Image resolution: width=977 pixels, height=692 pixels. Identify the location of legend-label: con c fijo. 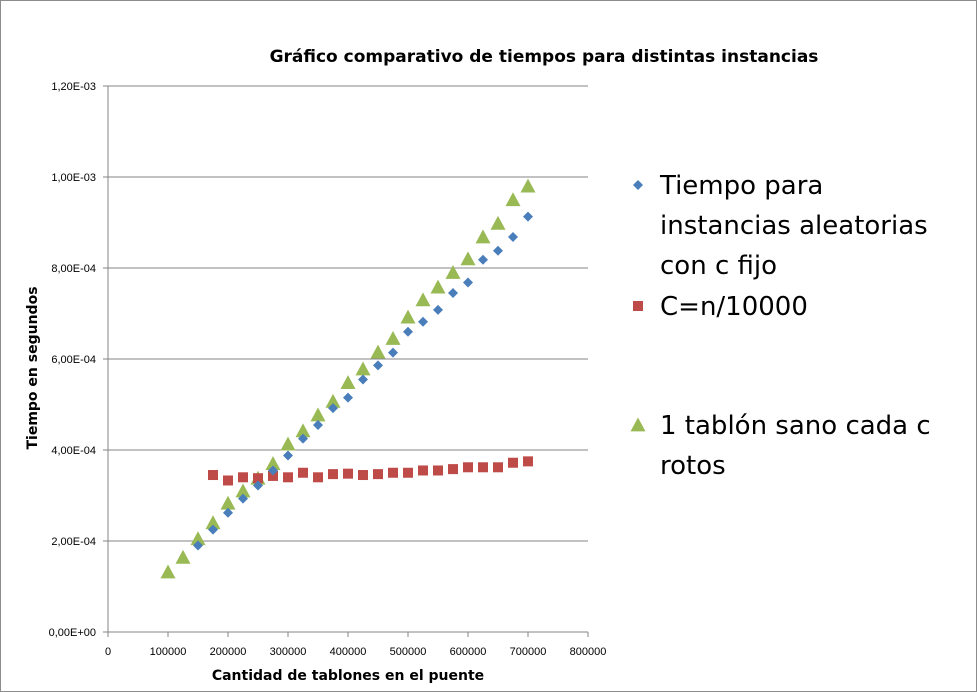
(718, 266).